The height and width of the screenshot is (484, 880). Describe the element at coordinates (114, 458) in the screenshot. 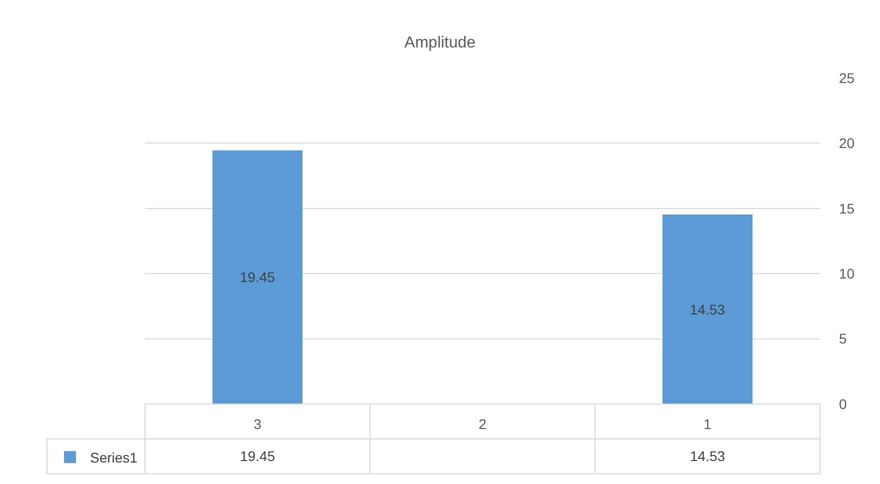

I see `legend-label: Series1` at that location.